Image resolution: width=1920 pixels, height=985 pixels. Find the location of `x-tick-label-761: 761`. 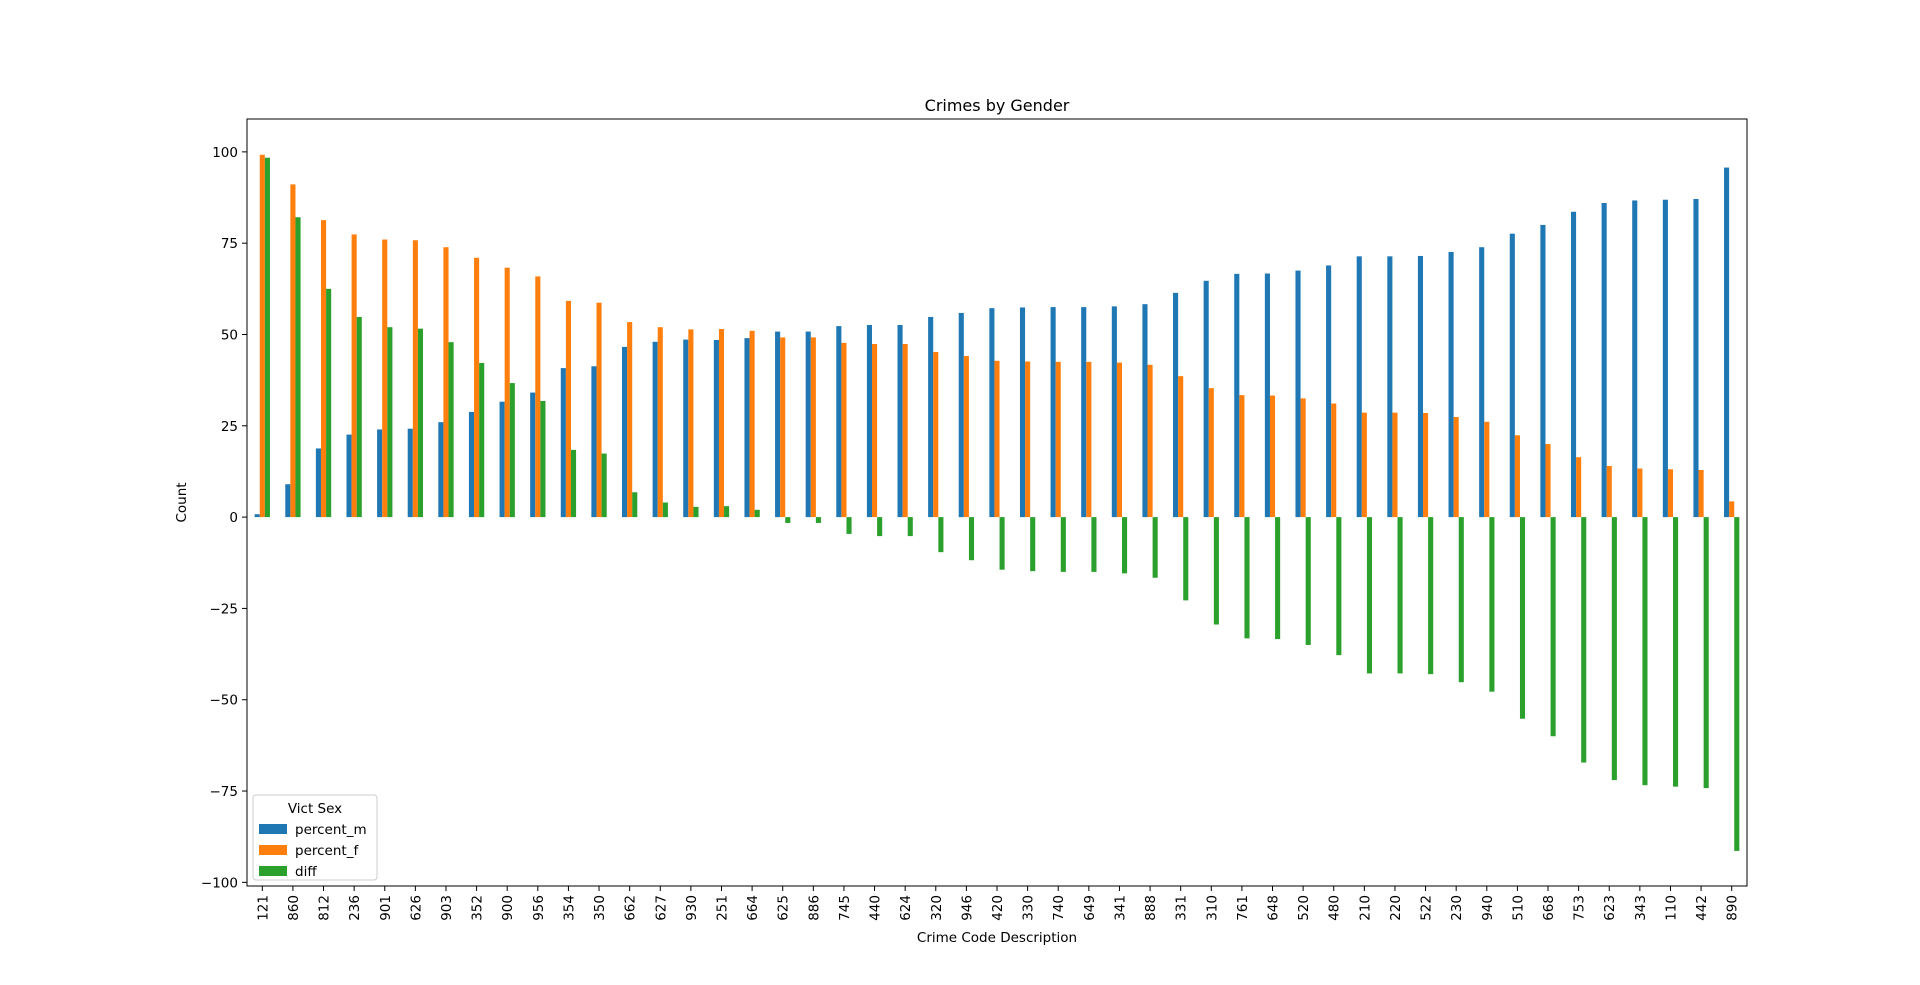

x-tick-label-761: 761 is located at coordinates (1243, 908).